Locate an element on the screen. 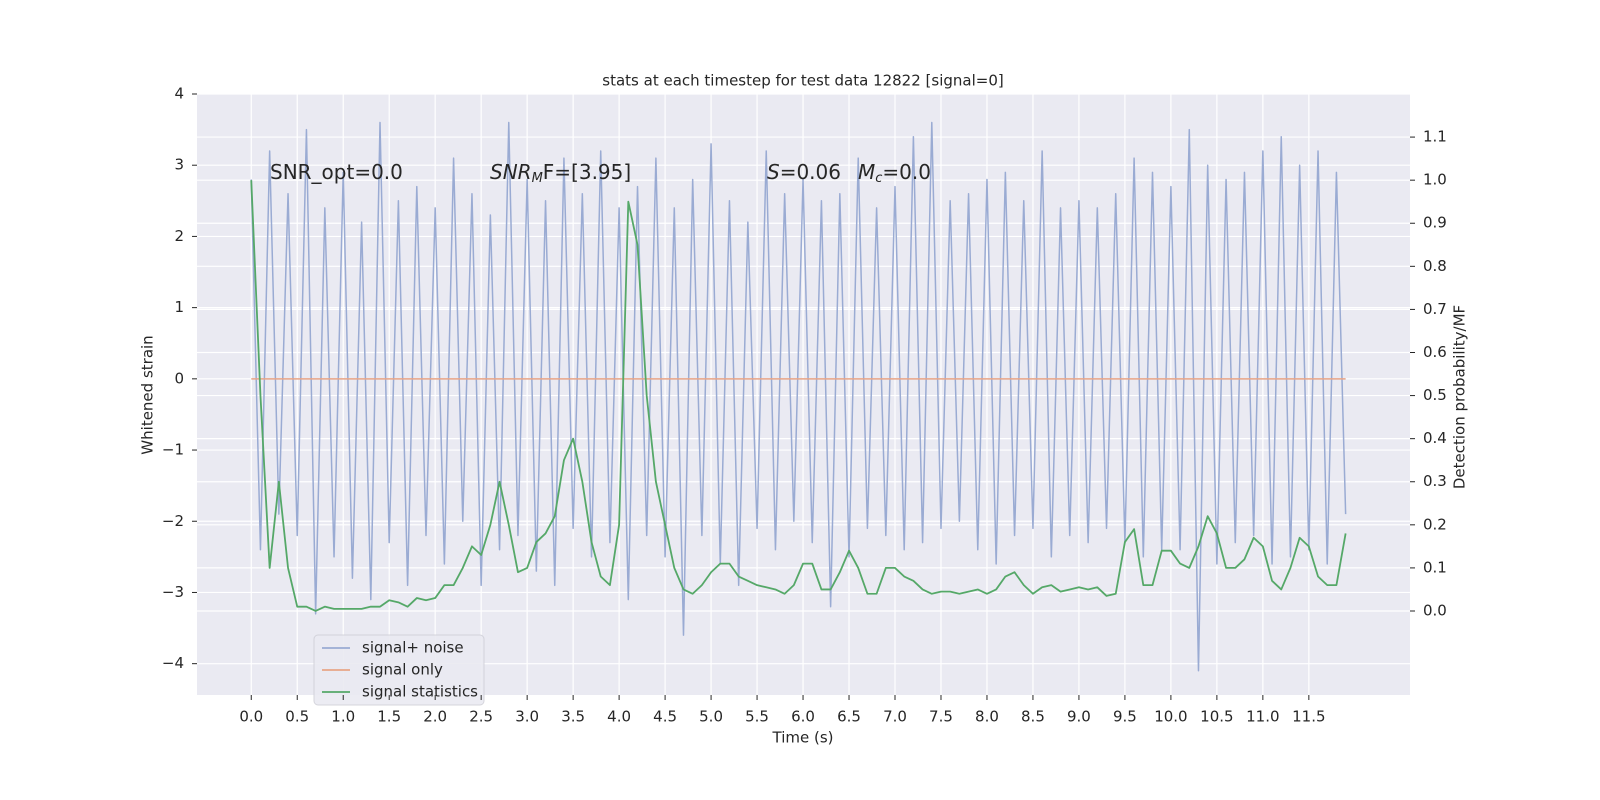  annotation: SNRMF=[3.95] is located at coordinates (560, 173).